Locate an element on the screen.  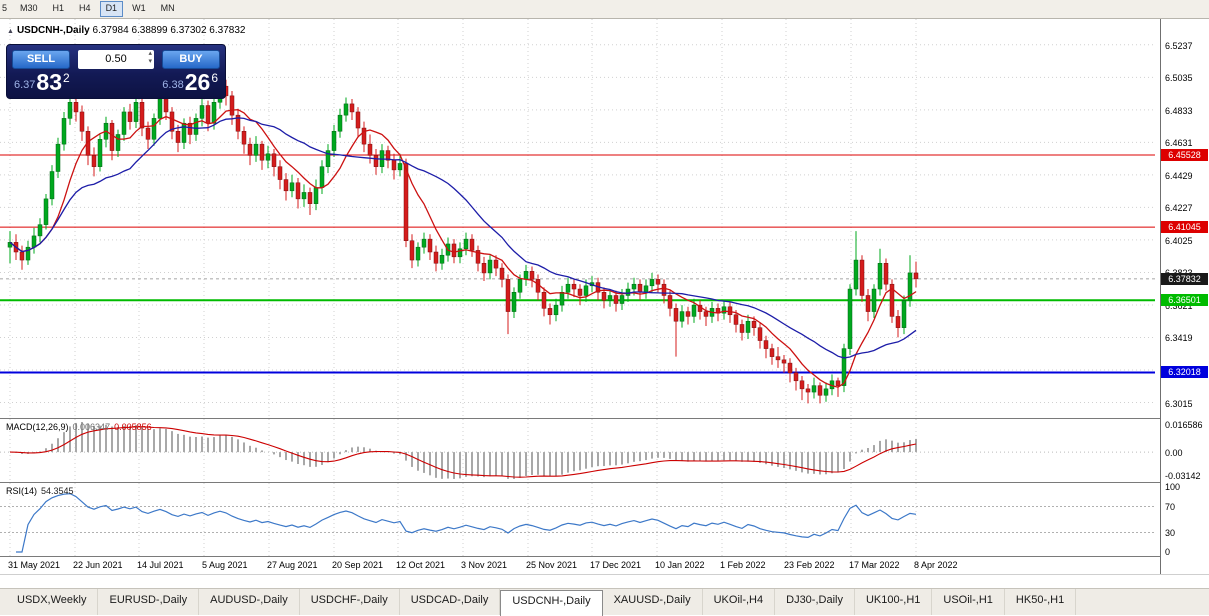
chart-tab-audusd-daily: AUDUSD-,Daily is located at coordinates (249, 602).